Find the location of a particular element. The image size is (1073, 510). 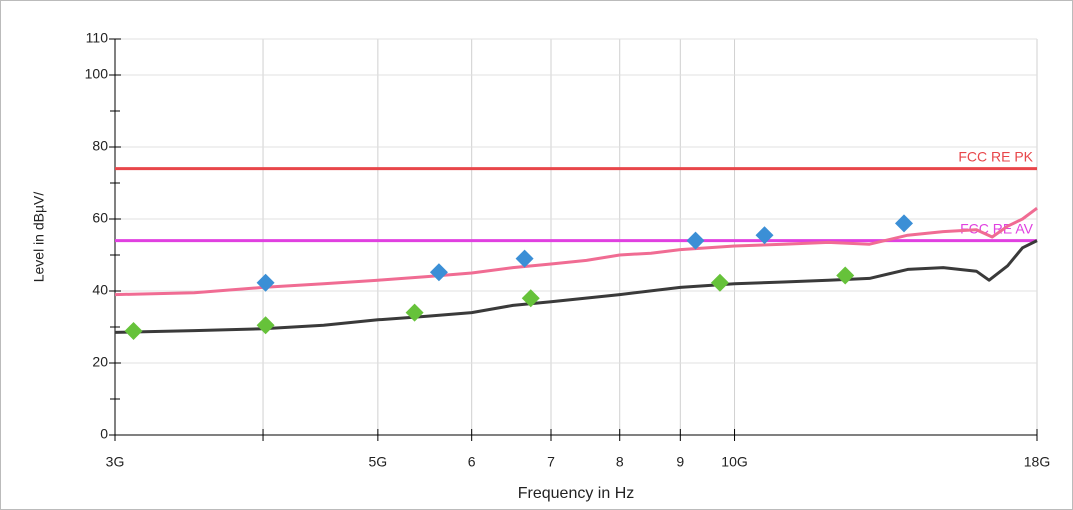

y-tick-label: 110 is located at coordinates (97, 38).